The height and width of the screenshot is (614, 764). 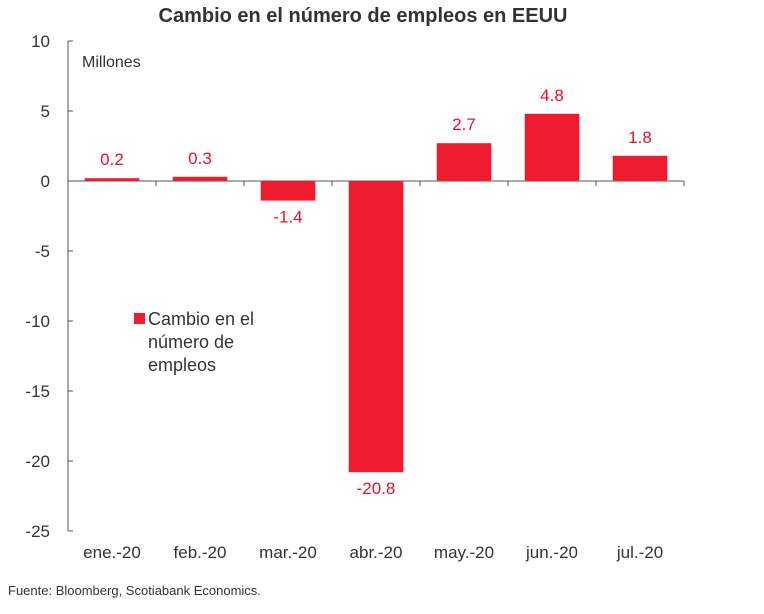 What do you see at coordinates (37, 321) in the screenshot?
I see `y-tick-label: -10` at bounding box center [37, 321].